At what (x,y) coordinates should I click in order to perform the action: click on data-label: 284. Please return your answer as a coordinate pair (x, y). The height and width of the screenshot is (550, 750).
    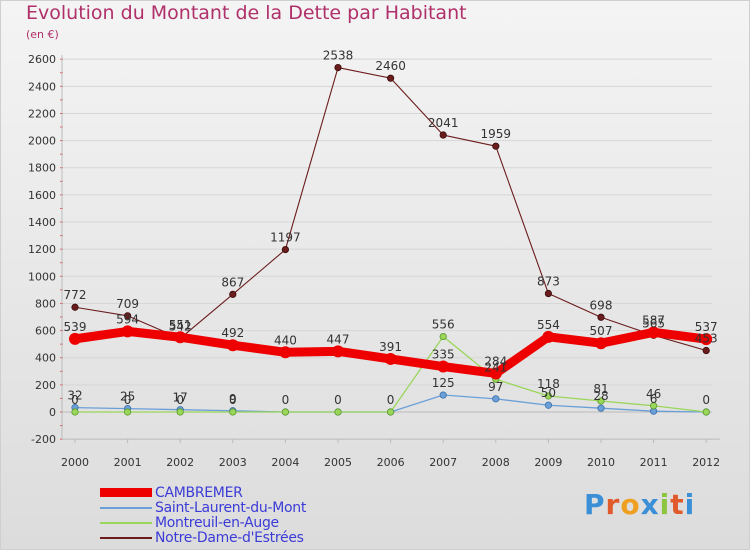
    Looking at the image, I should click on (495, 361).